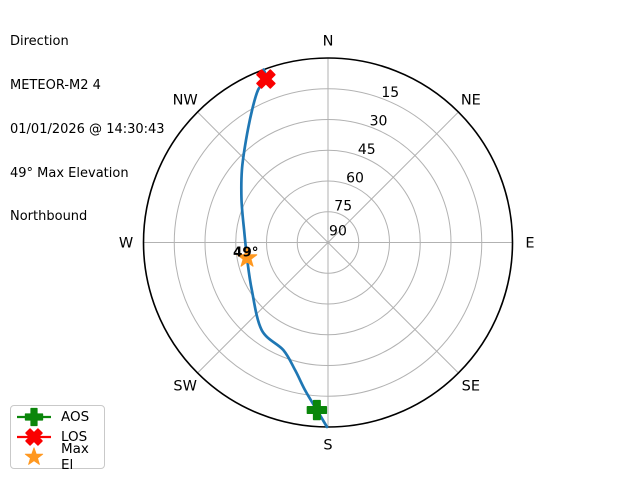 The height and width of the screenshot is (480, 640). What do you see at coordinates (367, 150) in the screenshot?
I see `elevation-tick-label-45: 45` at bounding box center [367, 150].